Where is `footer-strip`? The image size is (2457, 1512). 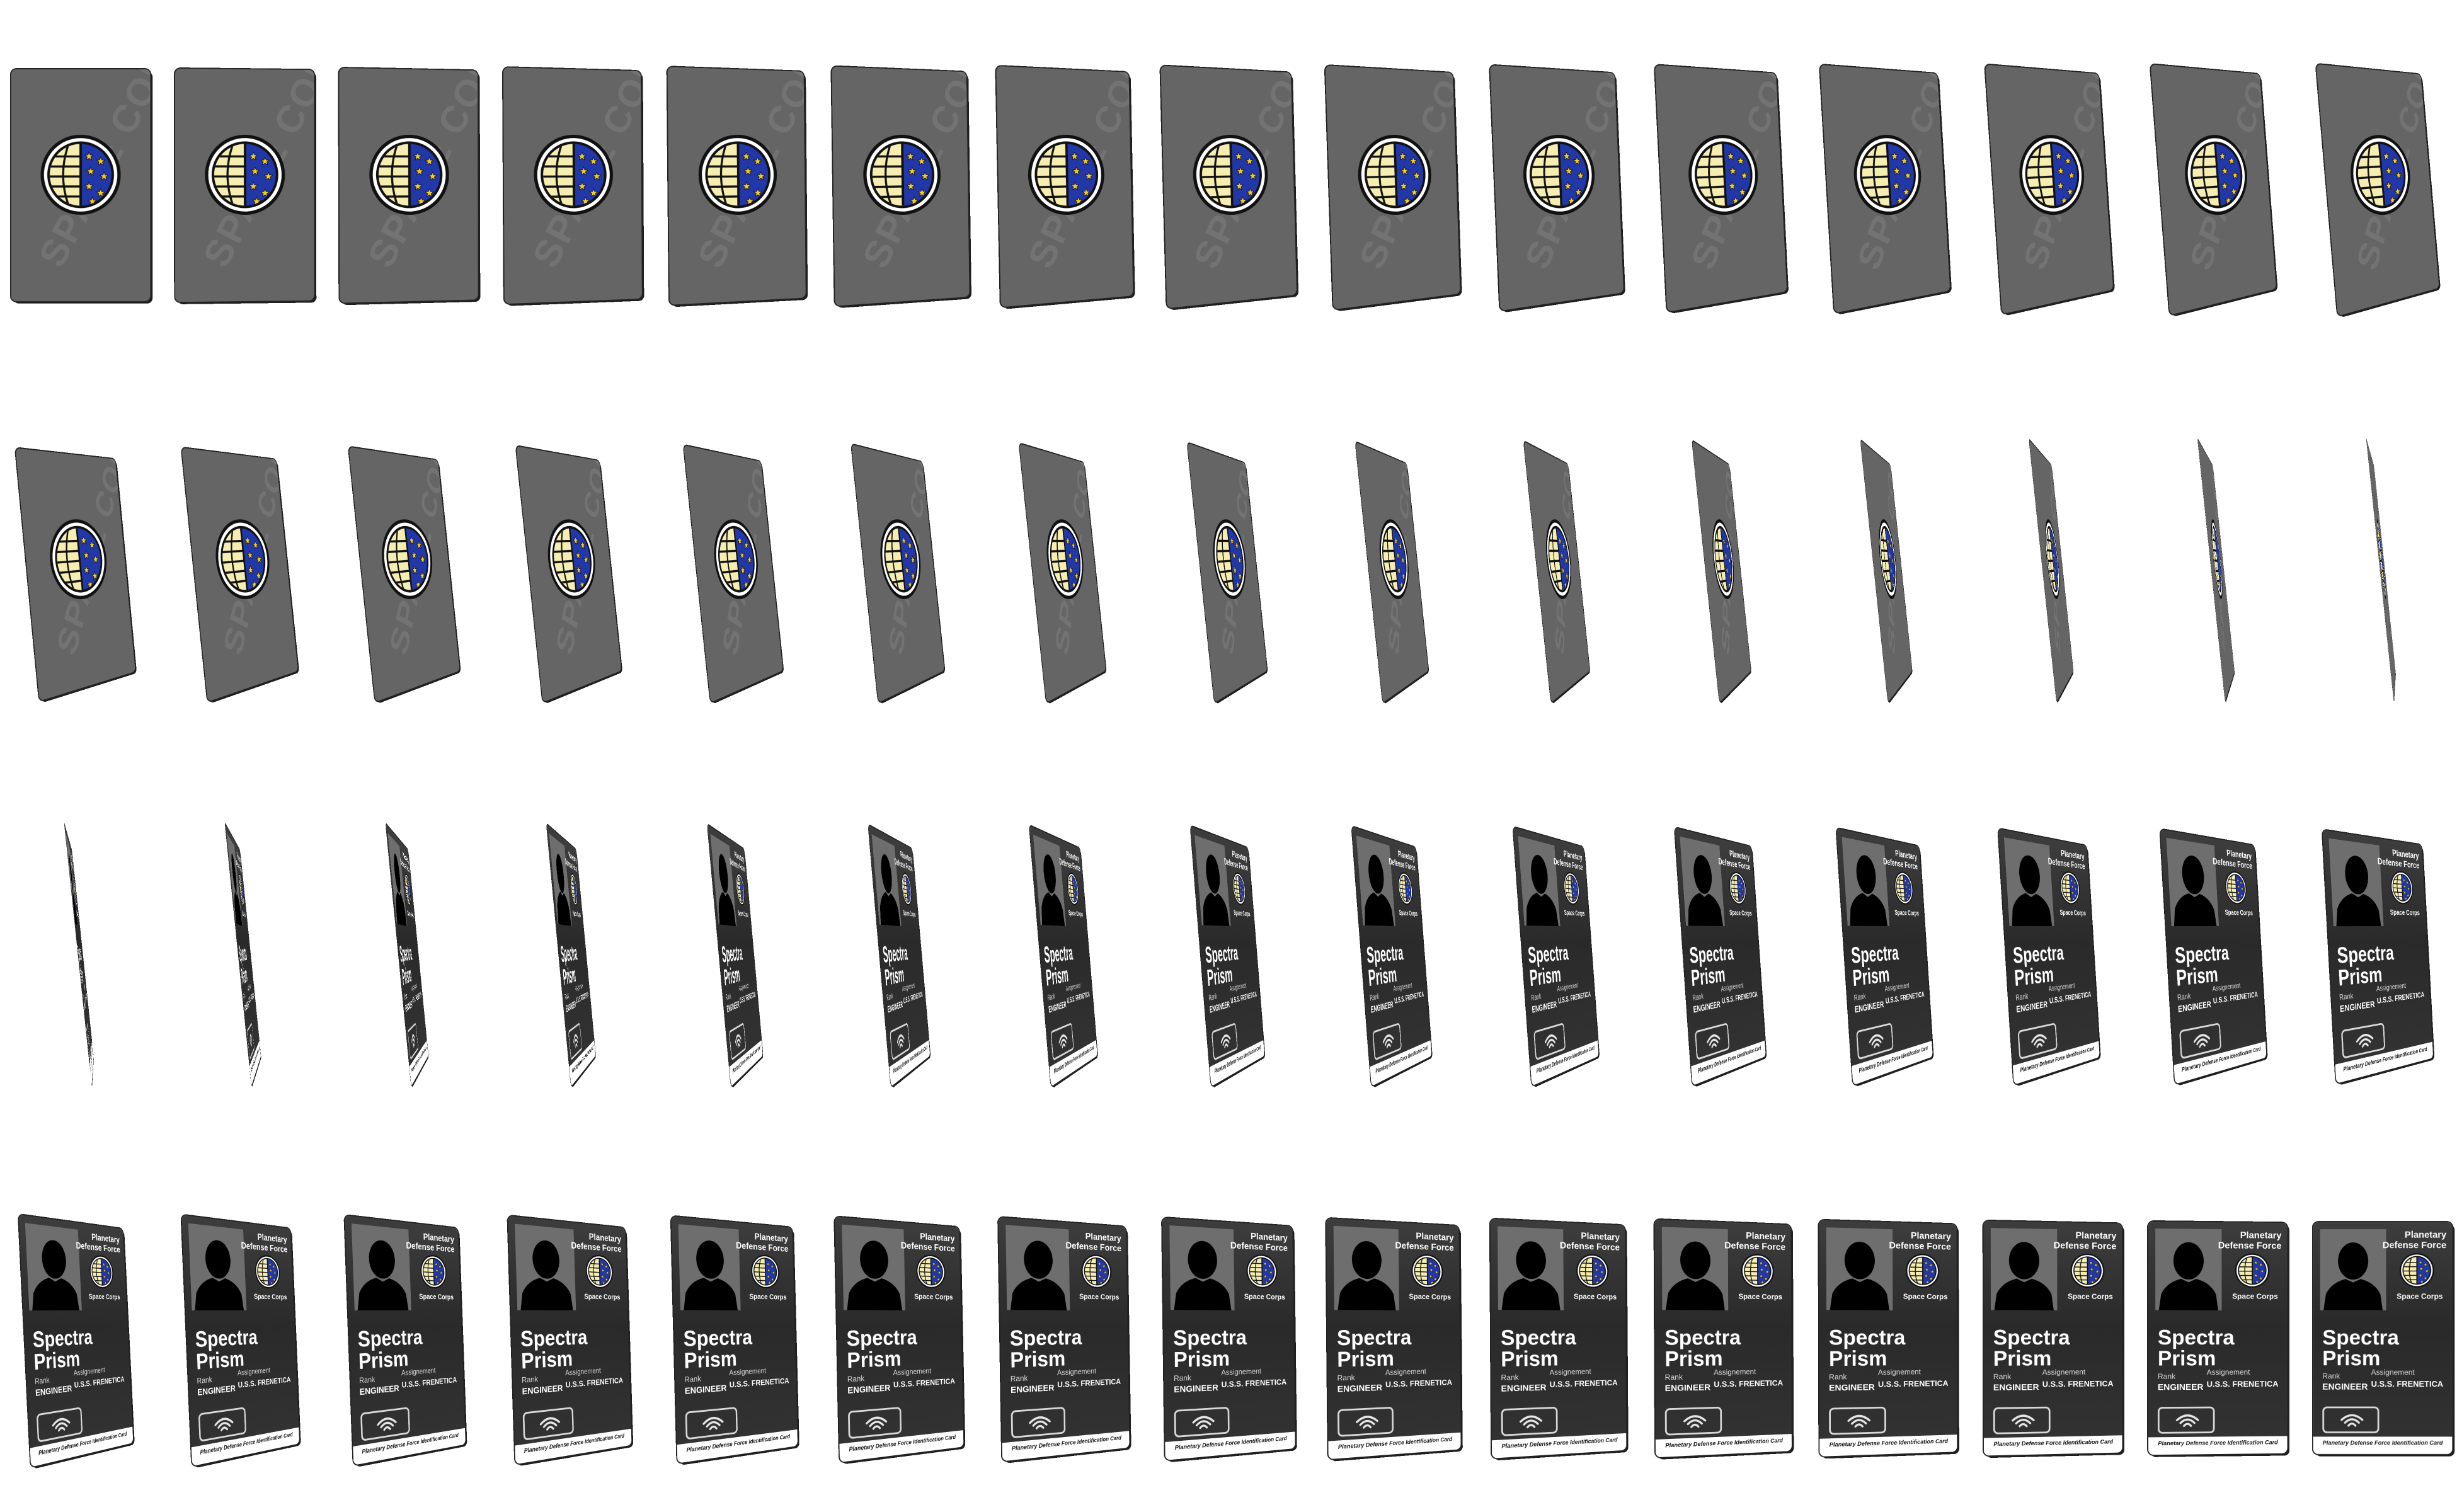
footer-strip is located at coordinates (255, 1063).